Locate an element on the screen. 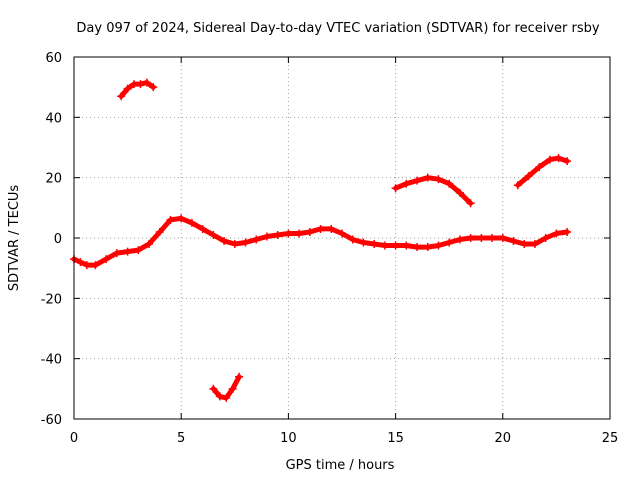 This screenshot has height=480, width=640. y-tick-label: 20 is located at coordinates (53, 179).